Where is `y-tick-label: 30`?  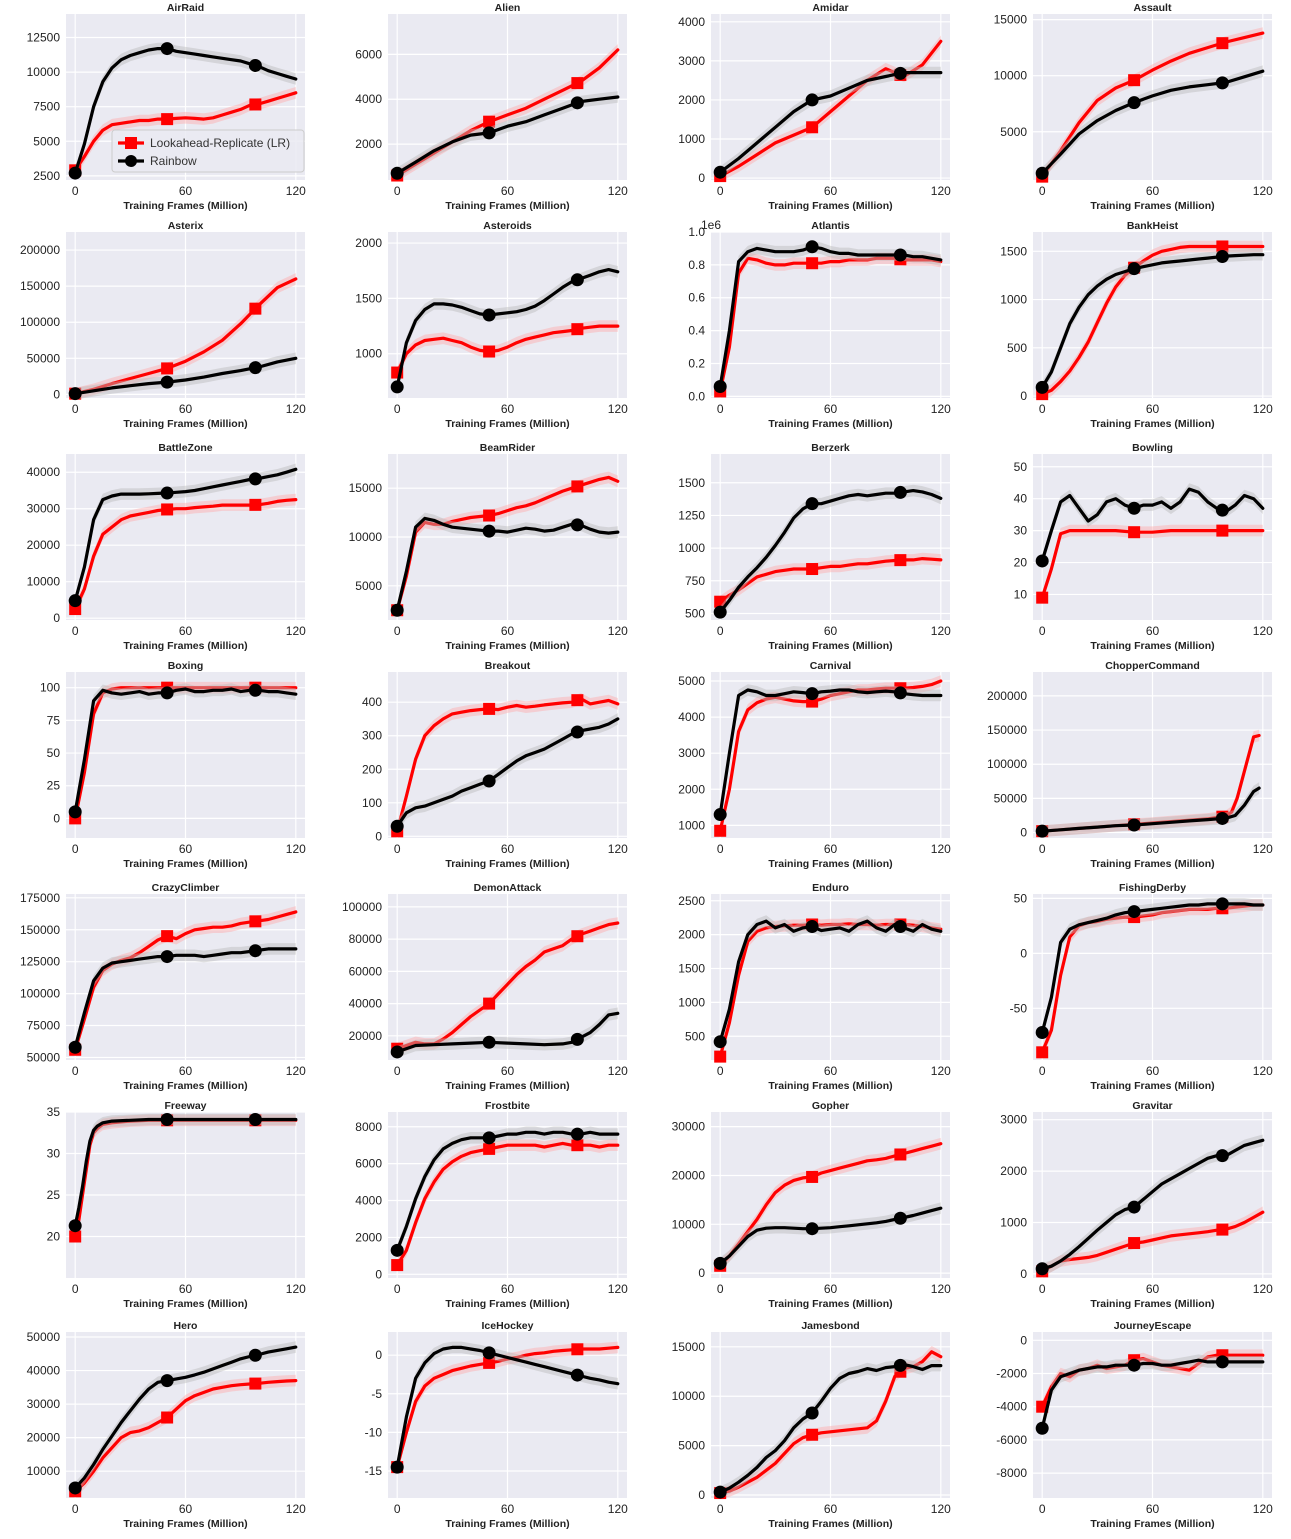 y-tick-label: 30 is located at coordinates (1021, 531).